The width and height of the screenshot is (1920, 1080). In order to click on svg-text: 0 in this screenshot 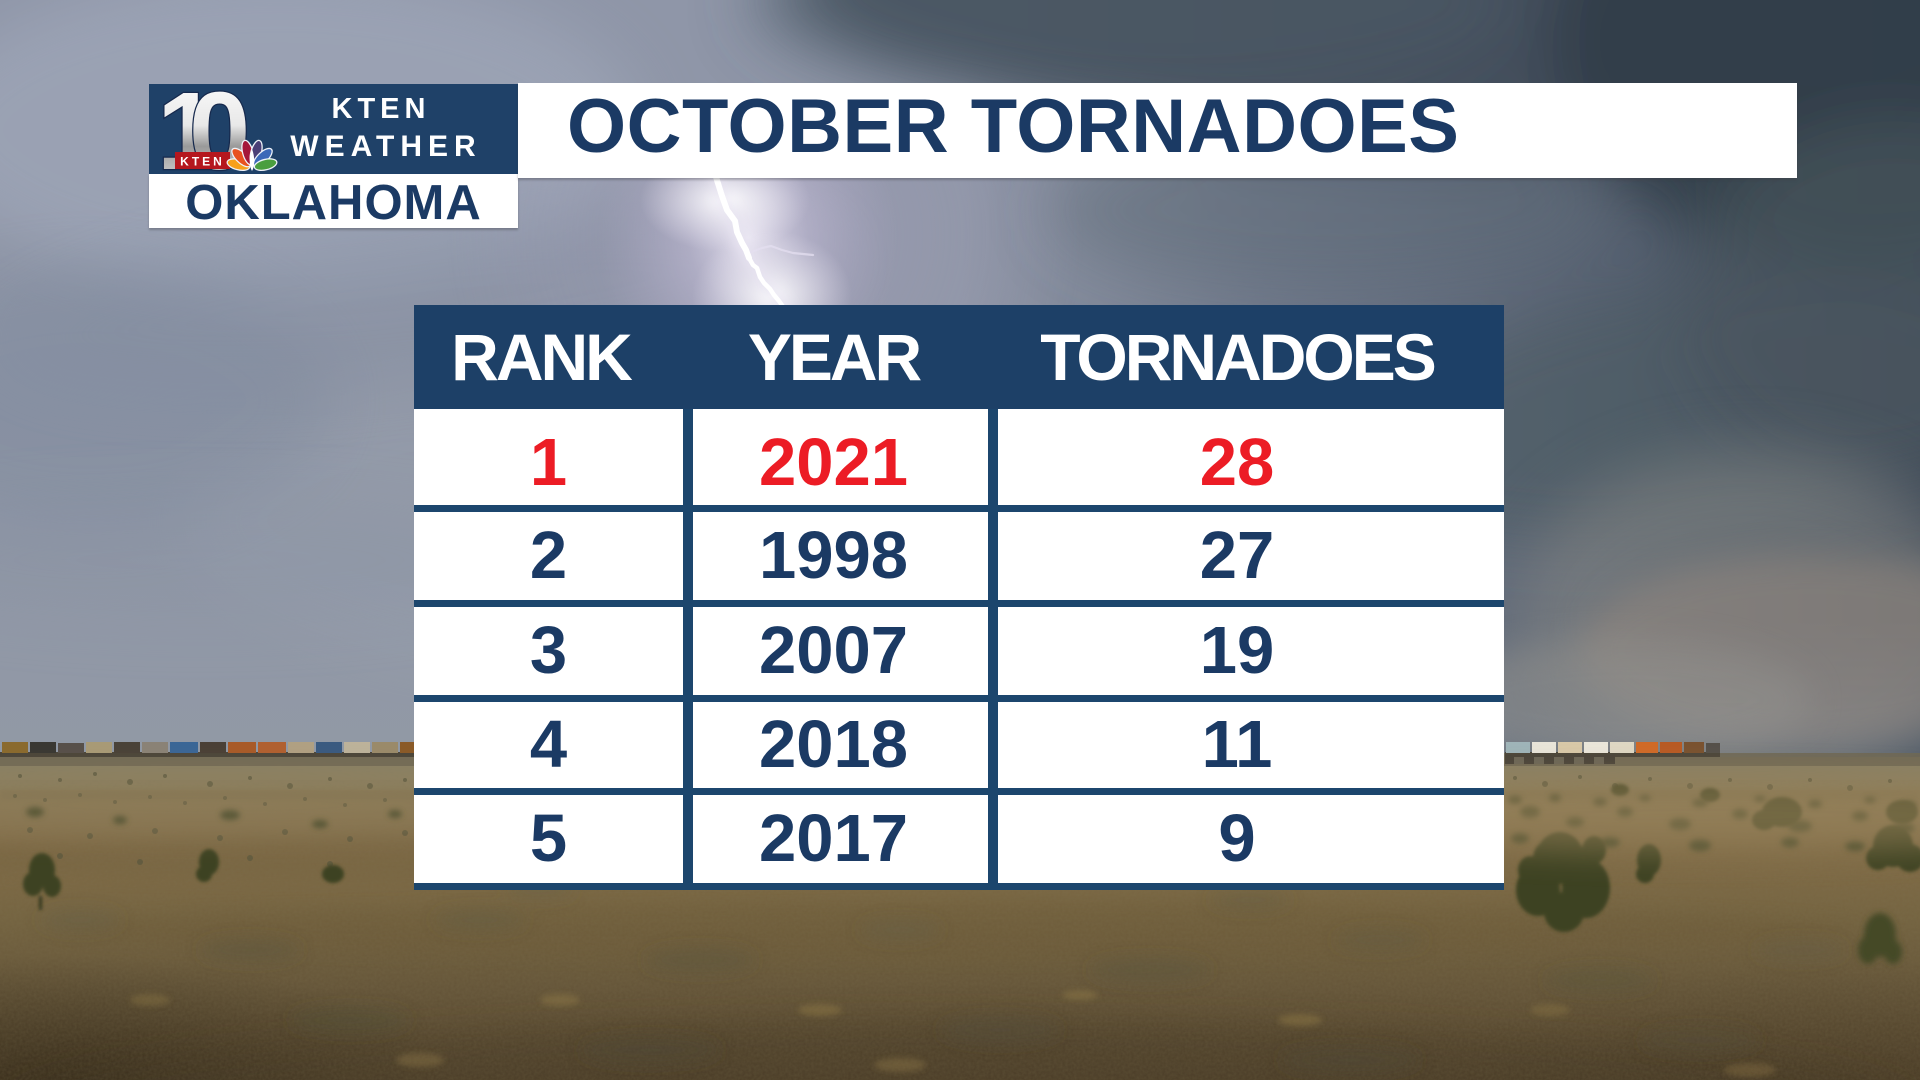, I will do `click(219, 138)`.